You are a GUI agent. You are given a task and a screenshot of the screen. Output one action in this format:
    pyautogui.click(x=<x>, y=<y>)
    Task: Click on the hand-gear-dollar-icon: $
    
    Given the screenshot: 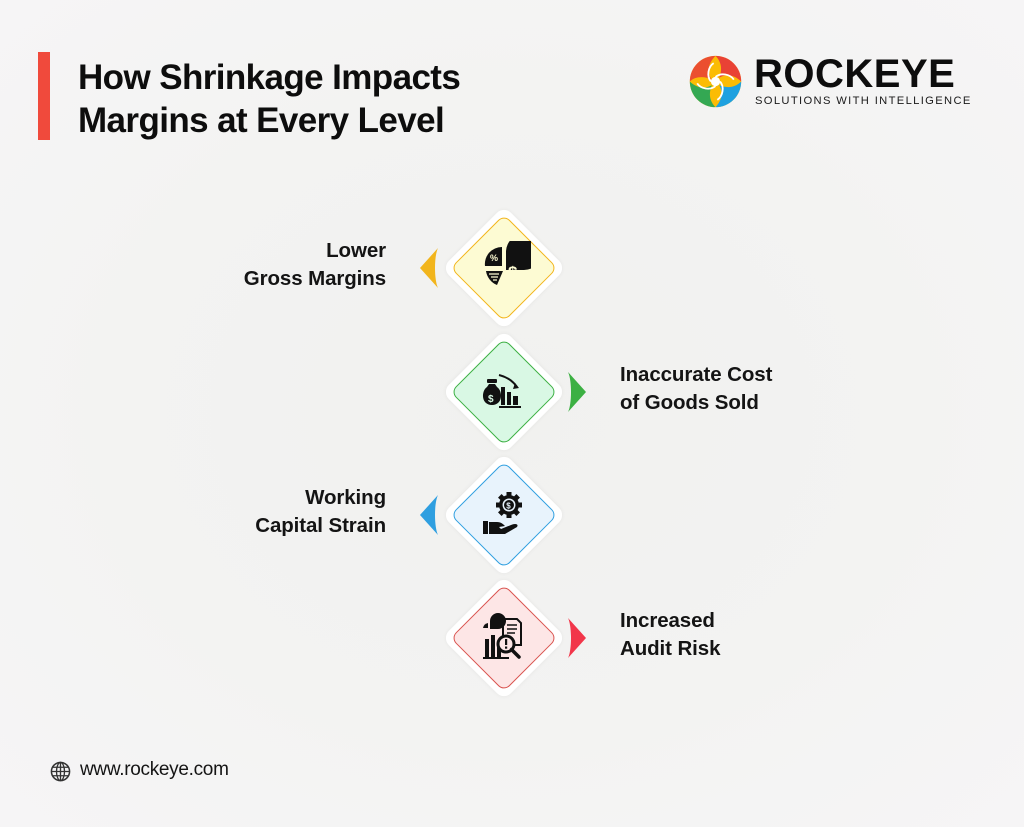 What is the action you would take?
    pyautogui.click(x=502, y=513)
    